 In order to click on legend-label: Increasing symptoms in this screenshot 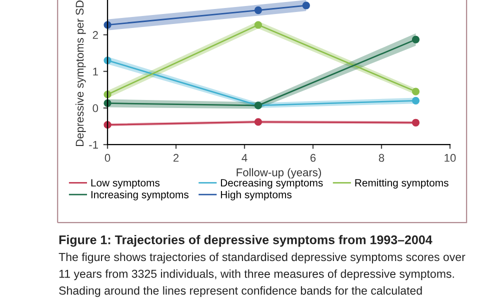, I will do `click(140, 195)`.